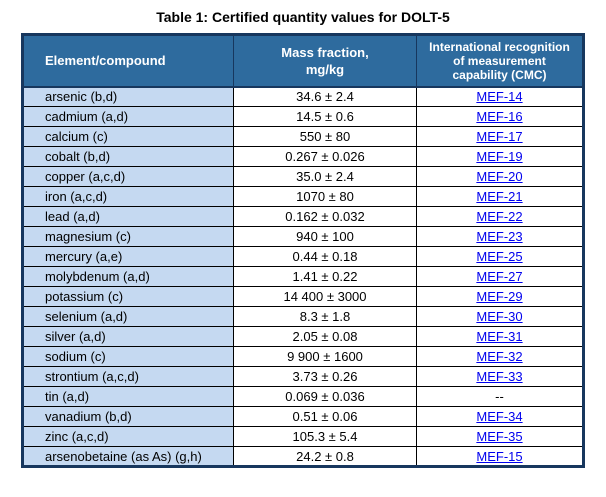 The image size is (606, 497). What do you see at coordinates (325, 376) in the screenshot?
I see `mass-fraction-cell: 3.73 ± 0.26` at bounding box center [325, 376].